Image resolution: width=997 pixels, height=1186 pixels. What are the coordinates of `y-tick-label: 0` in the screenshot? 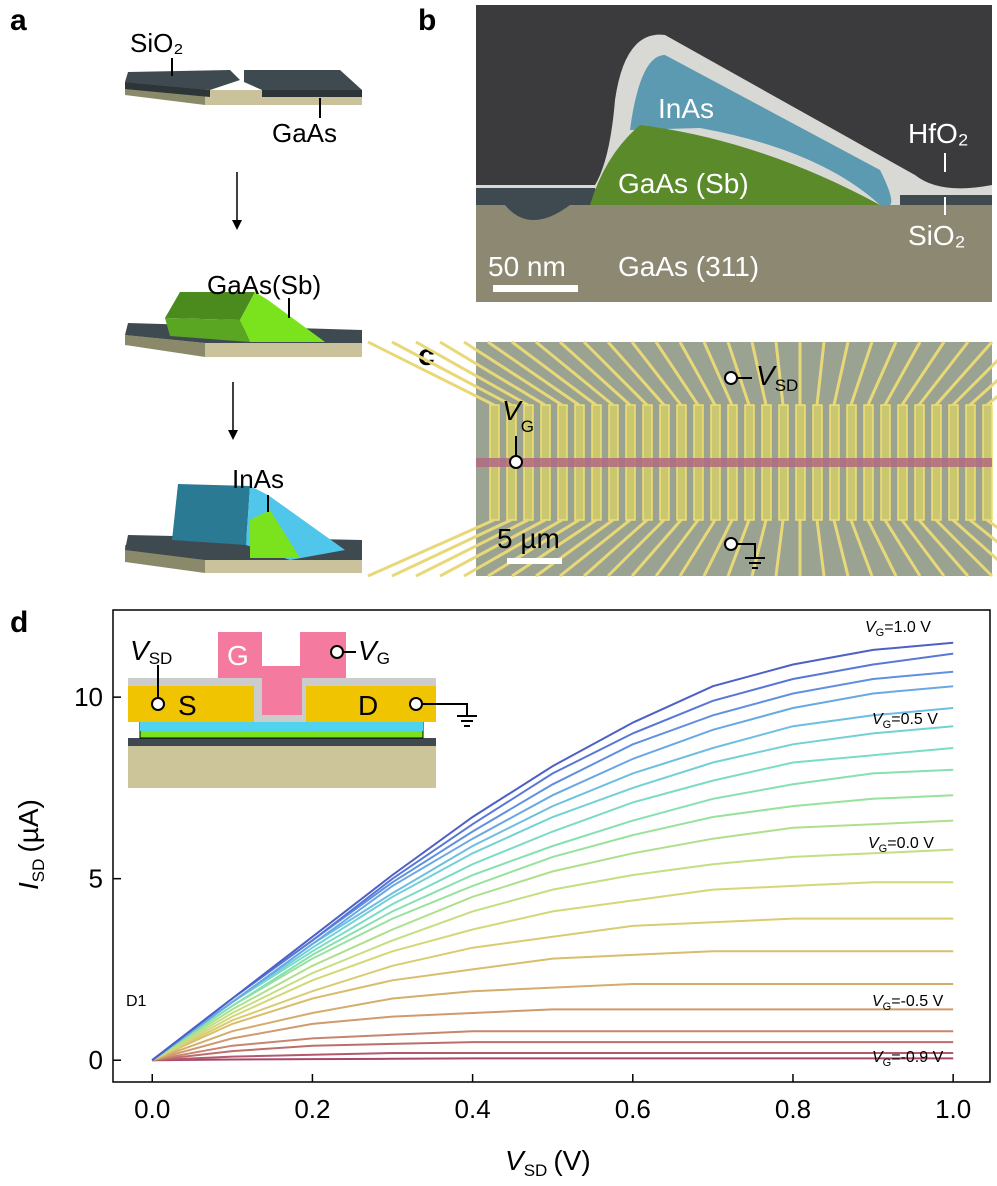 It's located at (96, 1060).